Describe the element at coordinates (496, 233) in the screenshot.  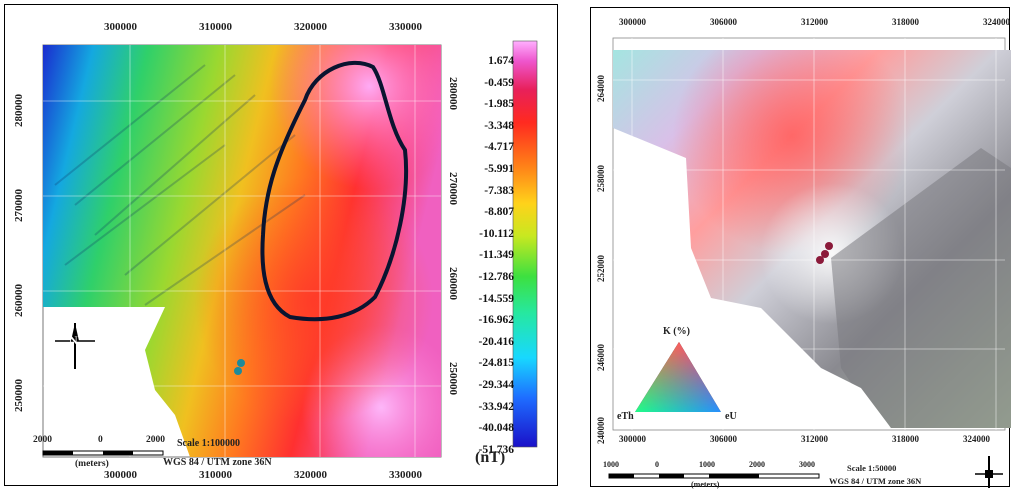
I see `colorbar-label: -10.112` at that location.